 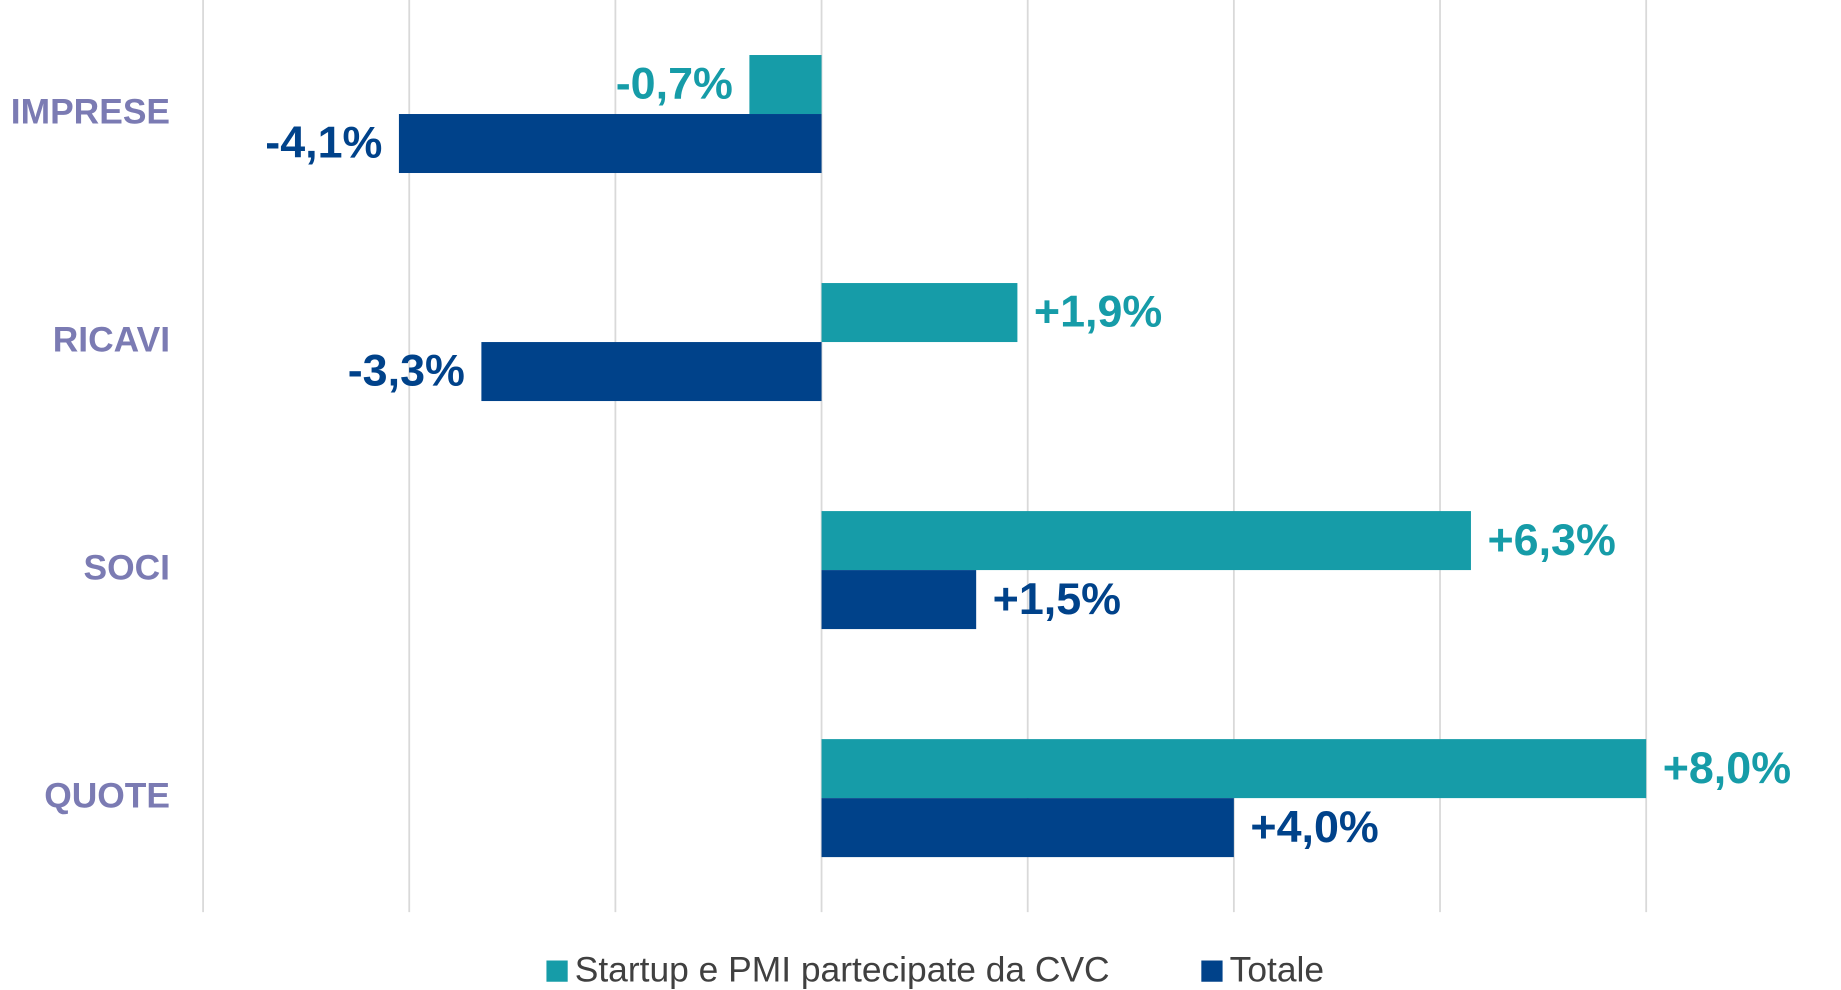 I want to click on legend-label: Totale, so click(x=1277, y=970).